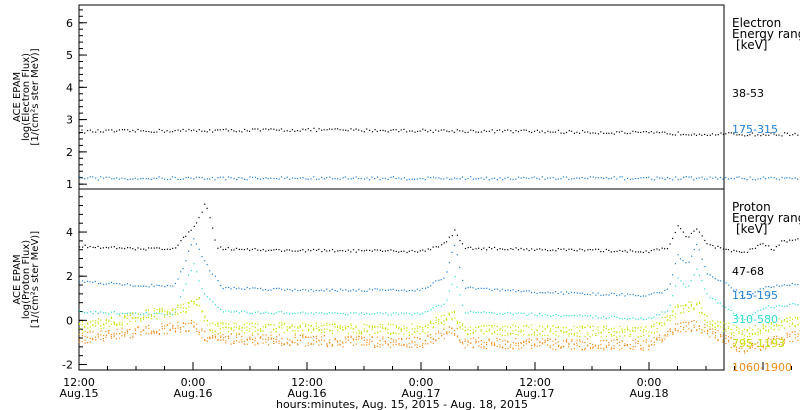  I want to click on x-tick-label-date: Aug.15, so click(79, 393).